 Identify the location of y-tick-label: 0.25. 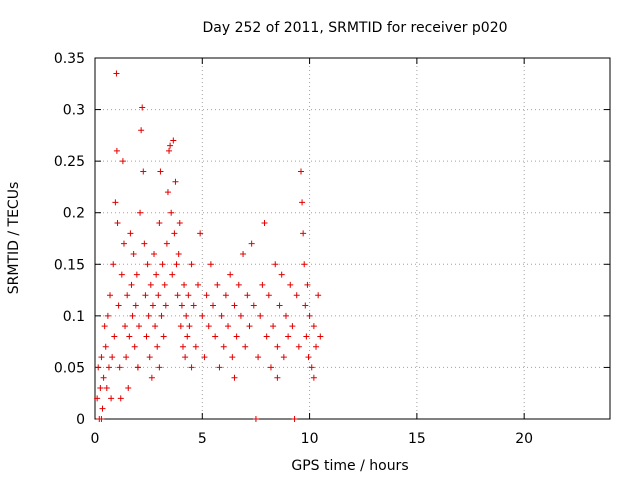
(69, 162).